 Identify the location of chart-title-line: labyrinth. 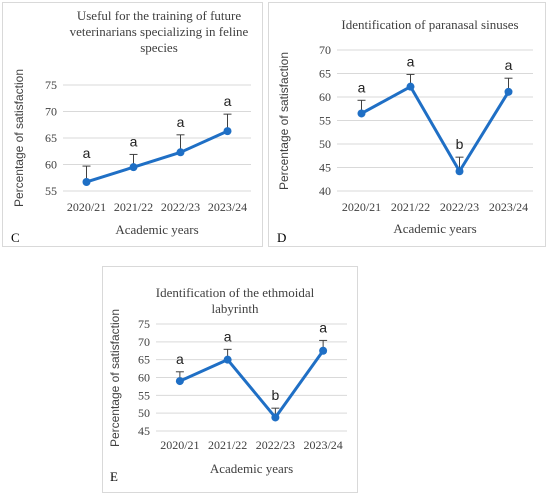
(235, 308).